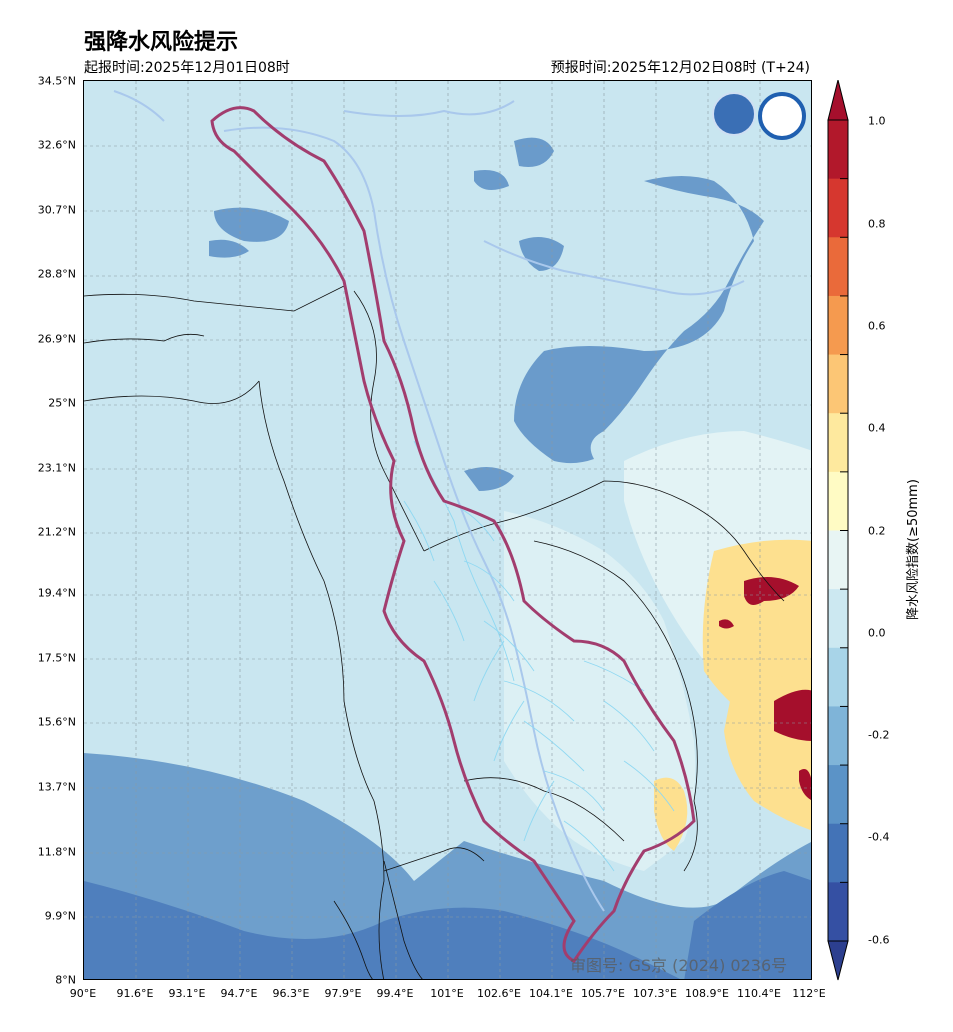 The width and height of the screenshot is (953, 1032). Describe the element at coordinates (60, 916) in the screenshot. I see `lat-tick-label: 9.9°N` at that location.